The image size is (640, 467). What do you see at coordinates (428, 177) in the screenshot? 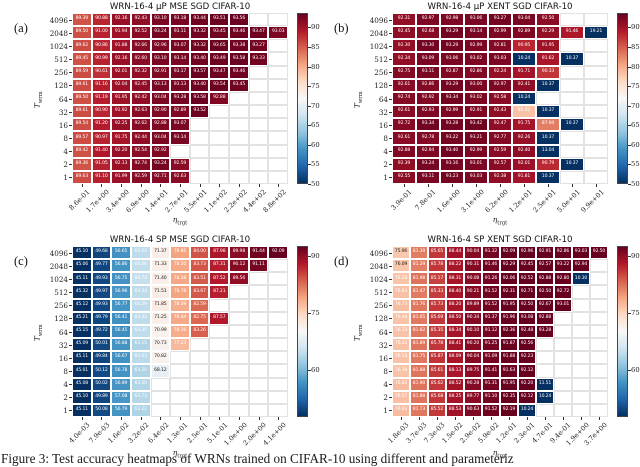
I see `heatmap-cell-value: 93.11` at bounding box center [428, 177].